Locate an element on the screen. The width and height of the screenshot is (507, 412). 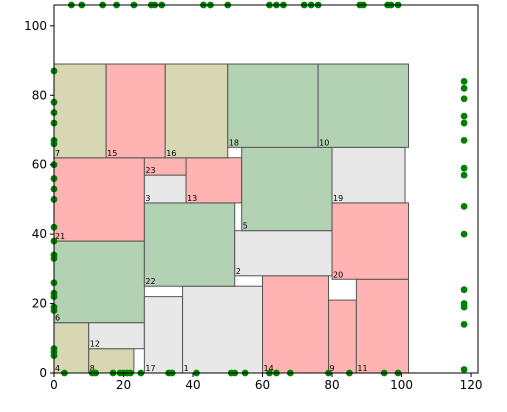
rect-label-19: 19 is located at coordinates (338, 198).